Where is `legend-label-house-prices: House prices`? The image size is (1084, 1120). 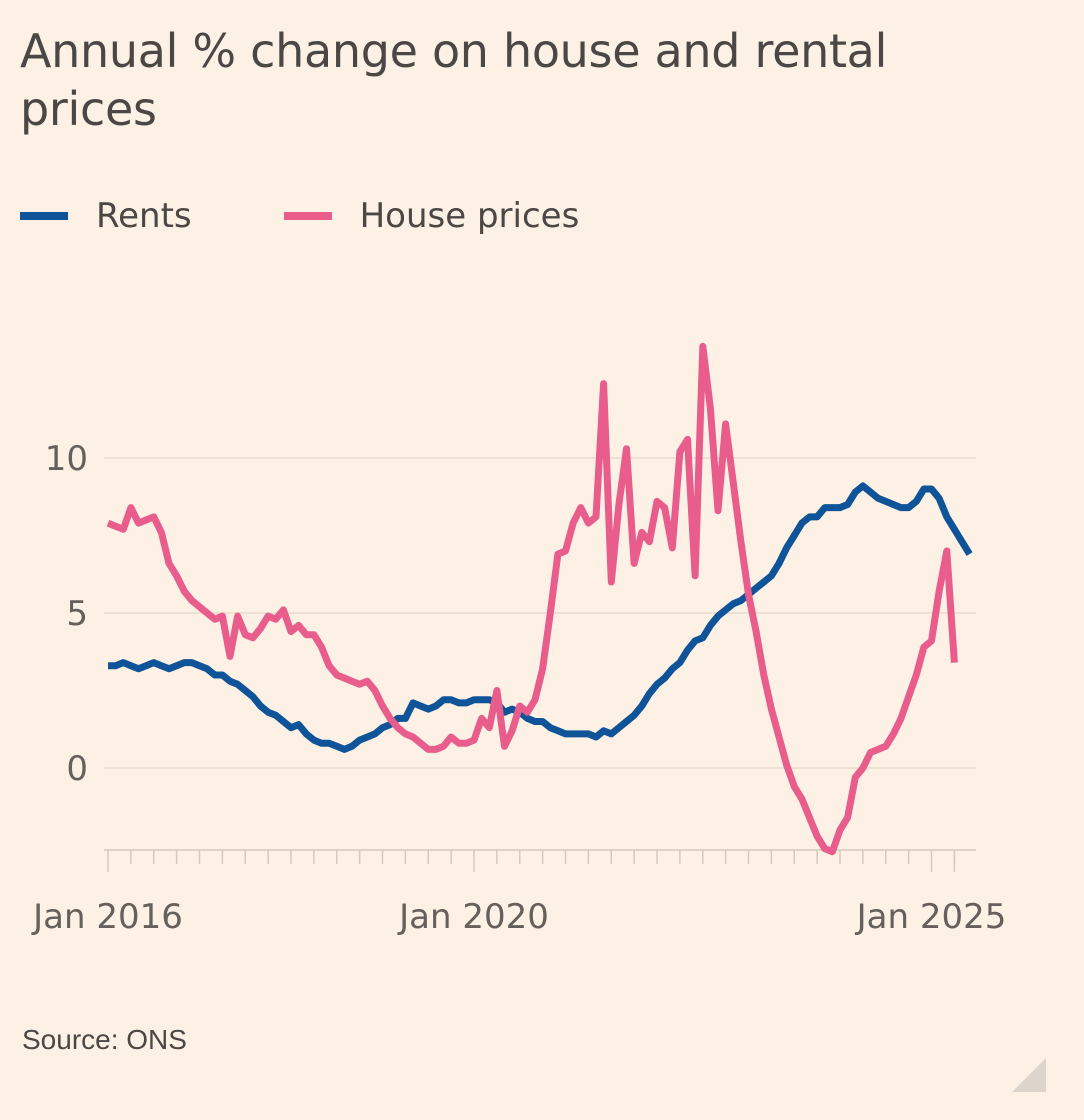
legend-label-house-prices: House prices is located at coordinates (469, 216).